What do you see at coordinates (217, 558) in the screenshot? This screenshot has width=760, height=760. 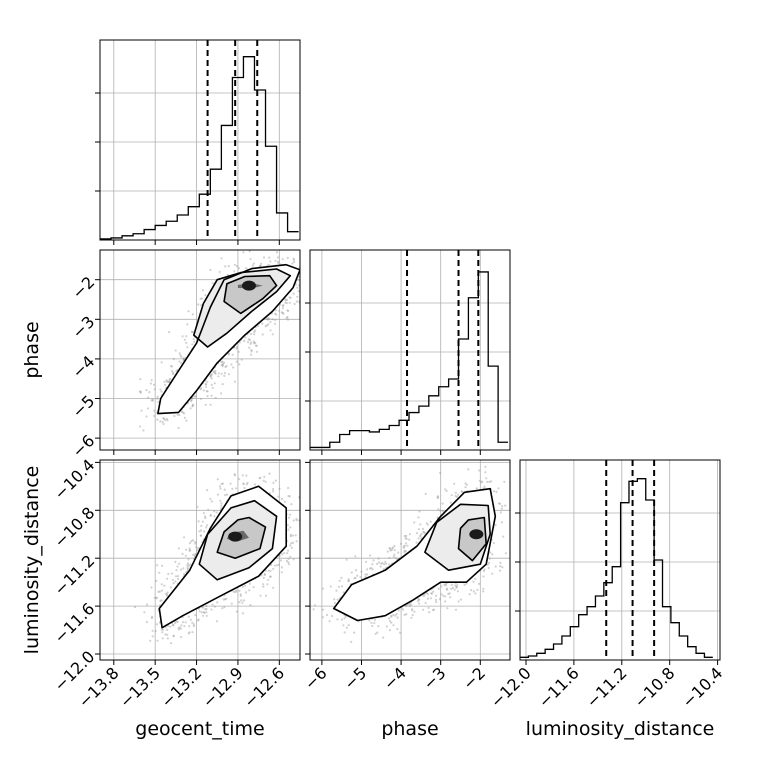 I see `panel-content` at bounding box center [217, 558].